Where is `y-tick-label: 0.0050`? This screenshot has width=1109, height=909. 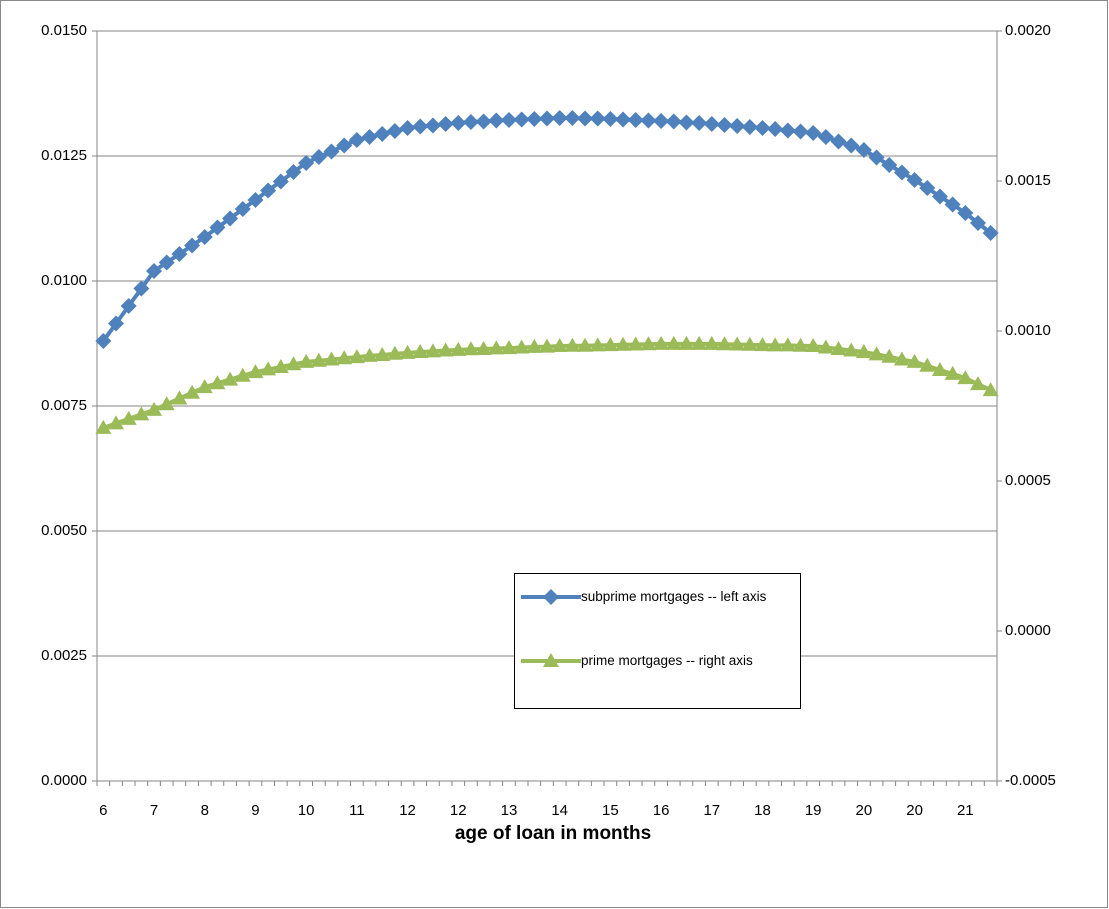 y-tick-label: 0.0050 is located at coordinates (64, 530).